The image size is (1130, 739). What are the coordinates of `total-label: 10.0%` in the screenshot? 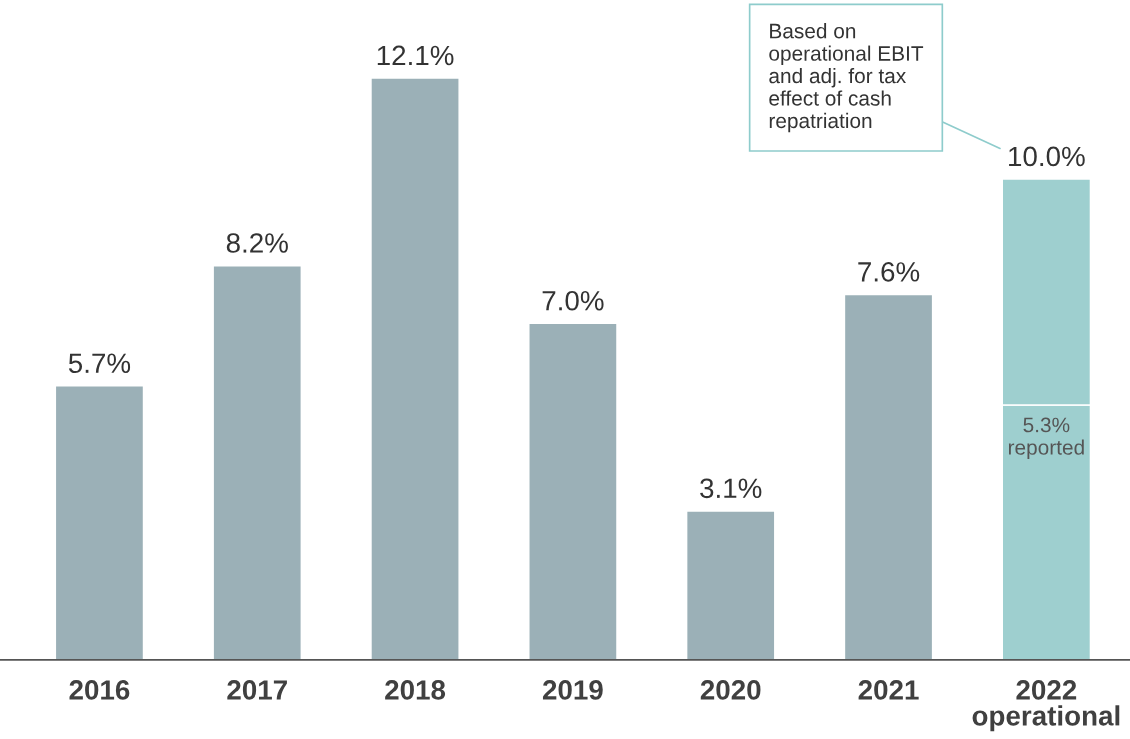 It's located at (1047, 156).